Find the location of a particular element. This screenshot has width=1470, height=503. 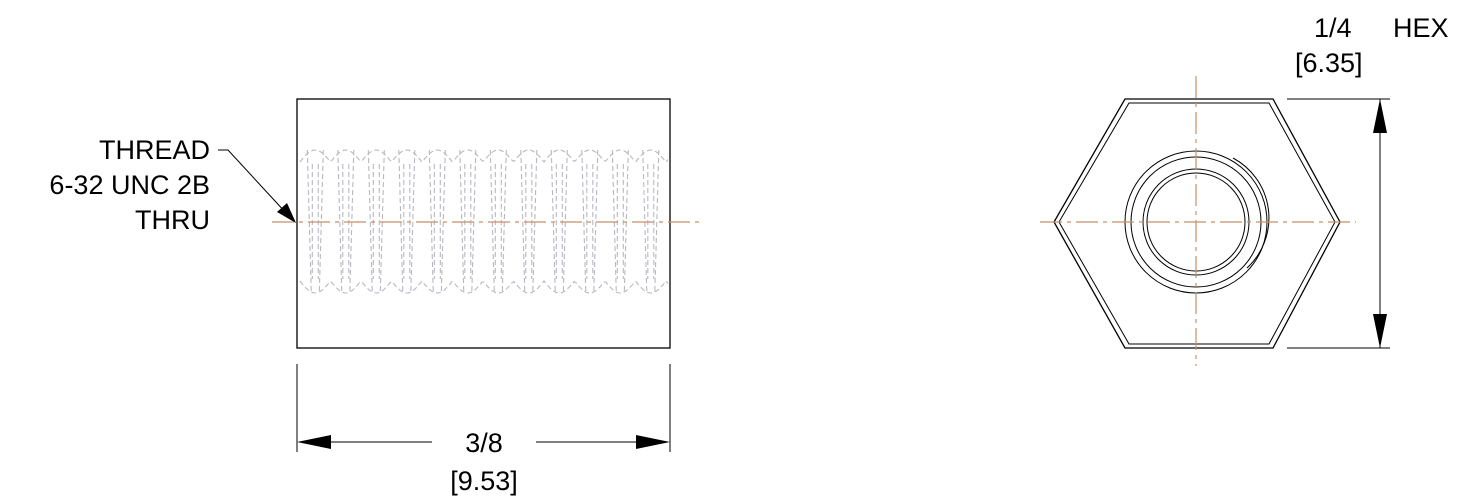

standoff-body-outline is located at coordinates (483, 223).